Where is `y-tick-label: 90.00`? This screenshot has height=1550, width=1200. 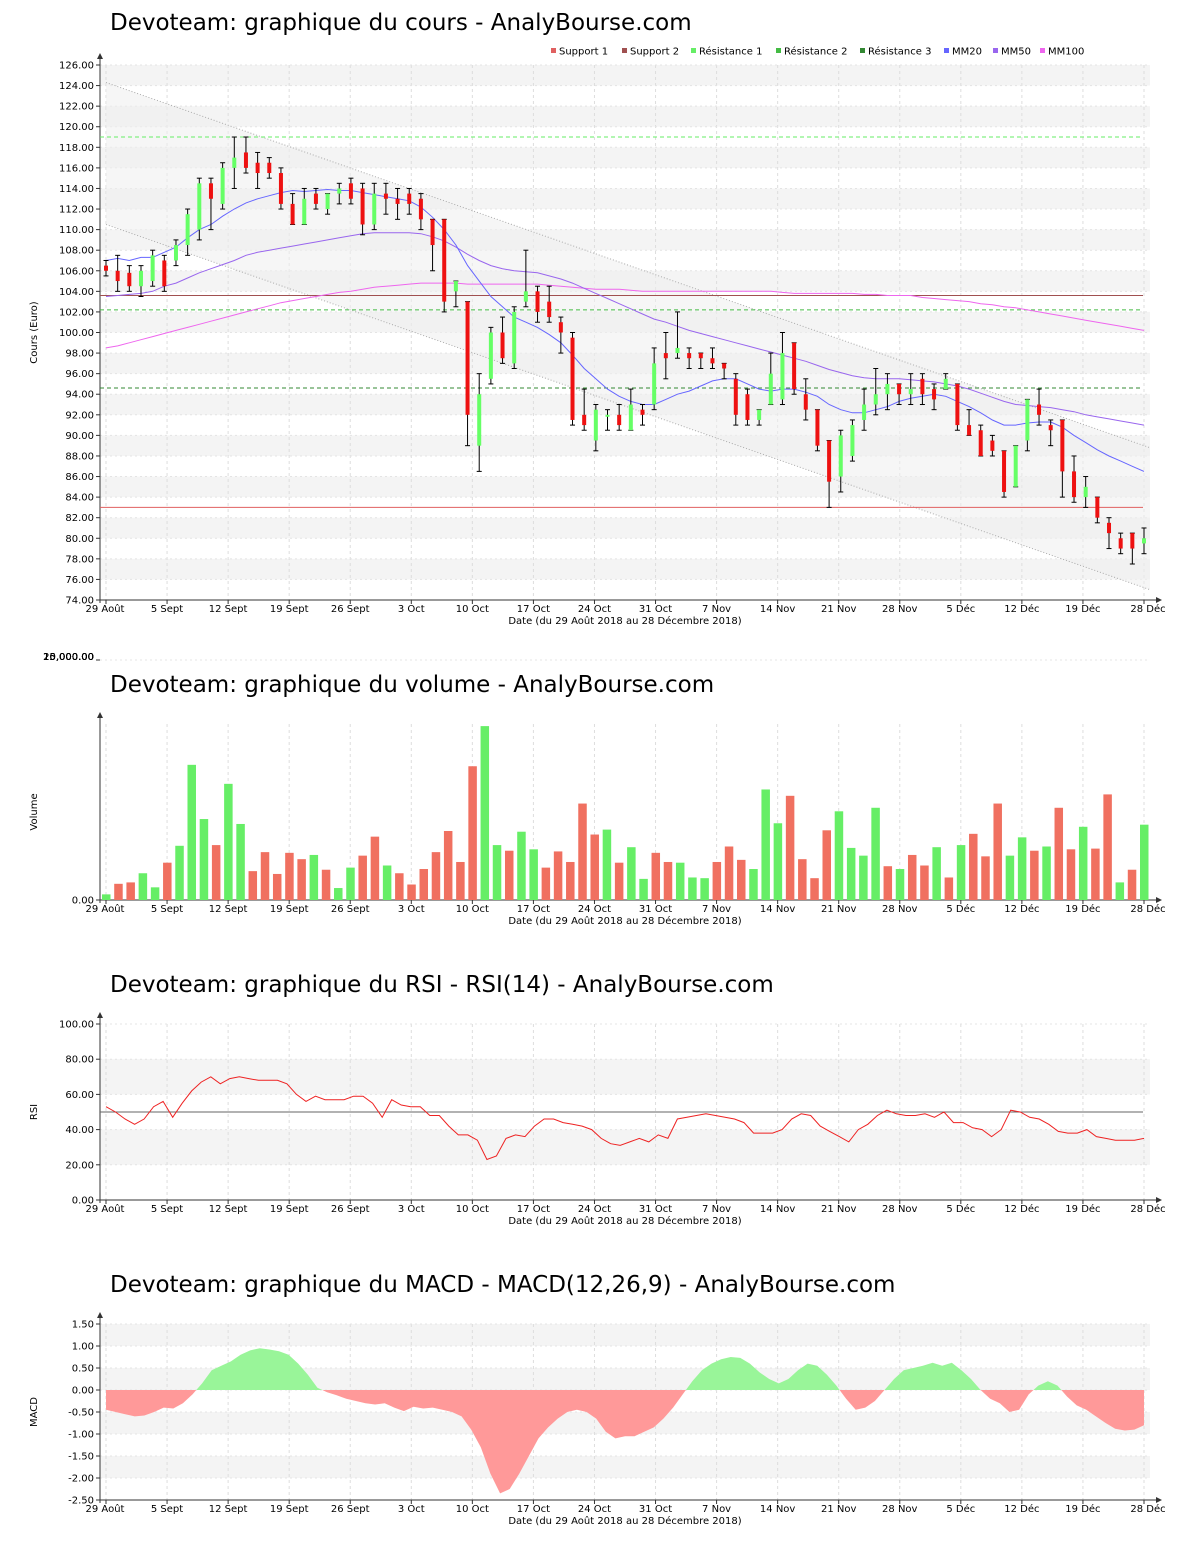
y-tick-label: 90.00 is located at coordinates (79, 436).